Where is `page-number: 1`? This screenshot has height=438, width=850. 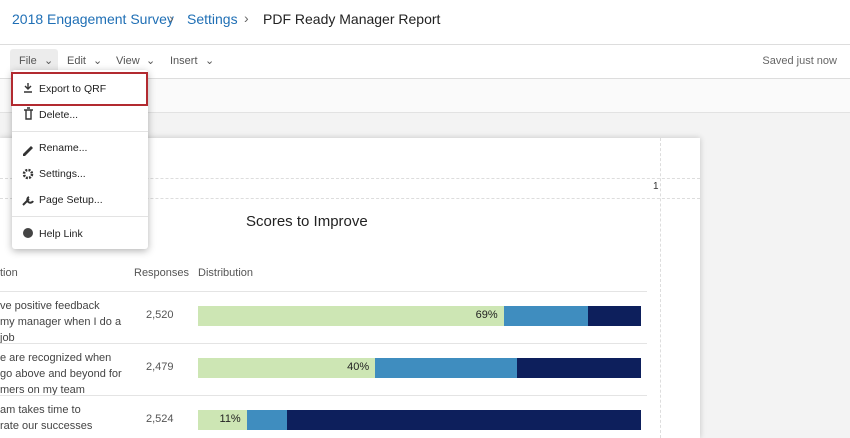 page-number: 1 is located at coordinates (656, 186).